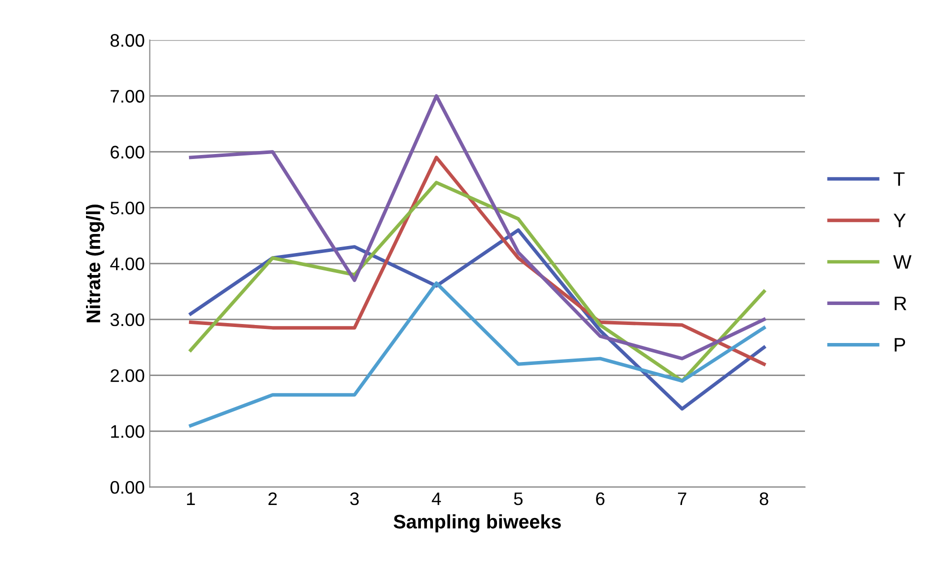  I want to click on x-axis-title: Sampling biweeks, so click(477, 523).